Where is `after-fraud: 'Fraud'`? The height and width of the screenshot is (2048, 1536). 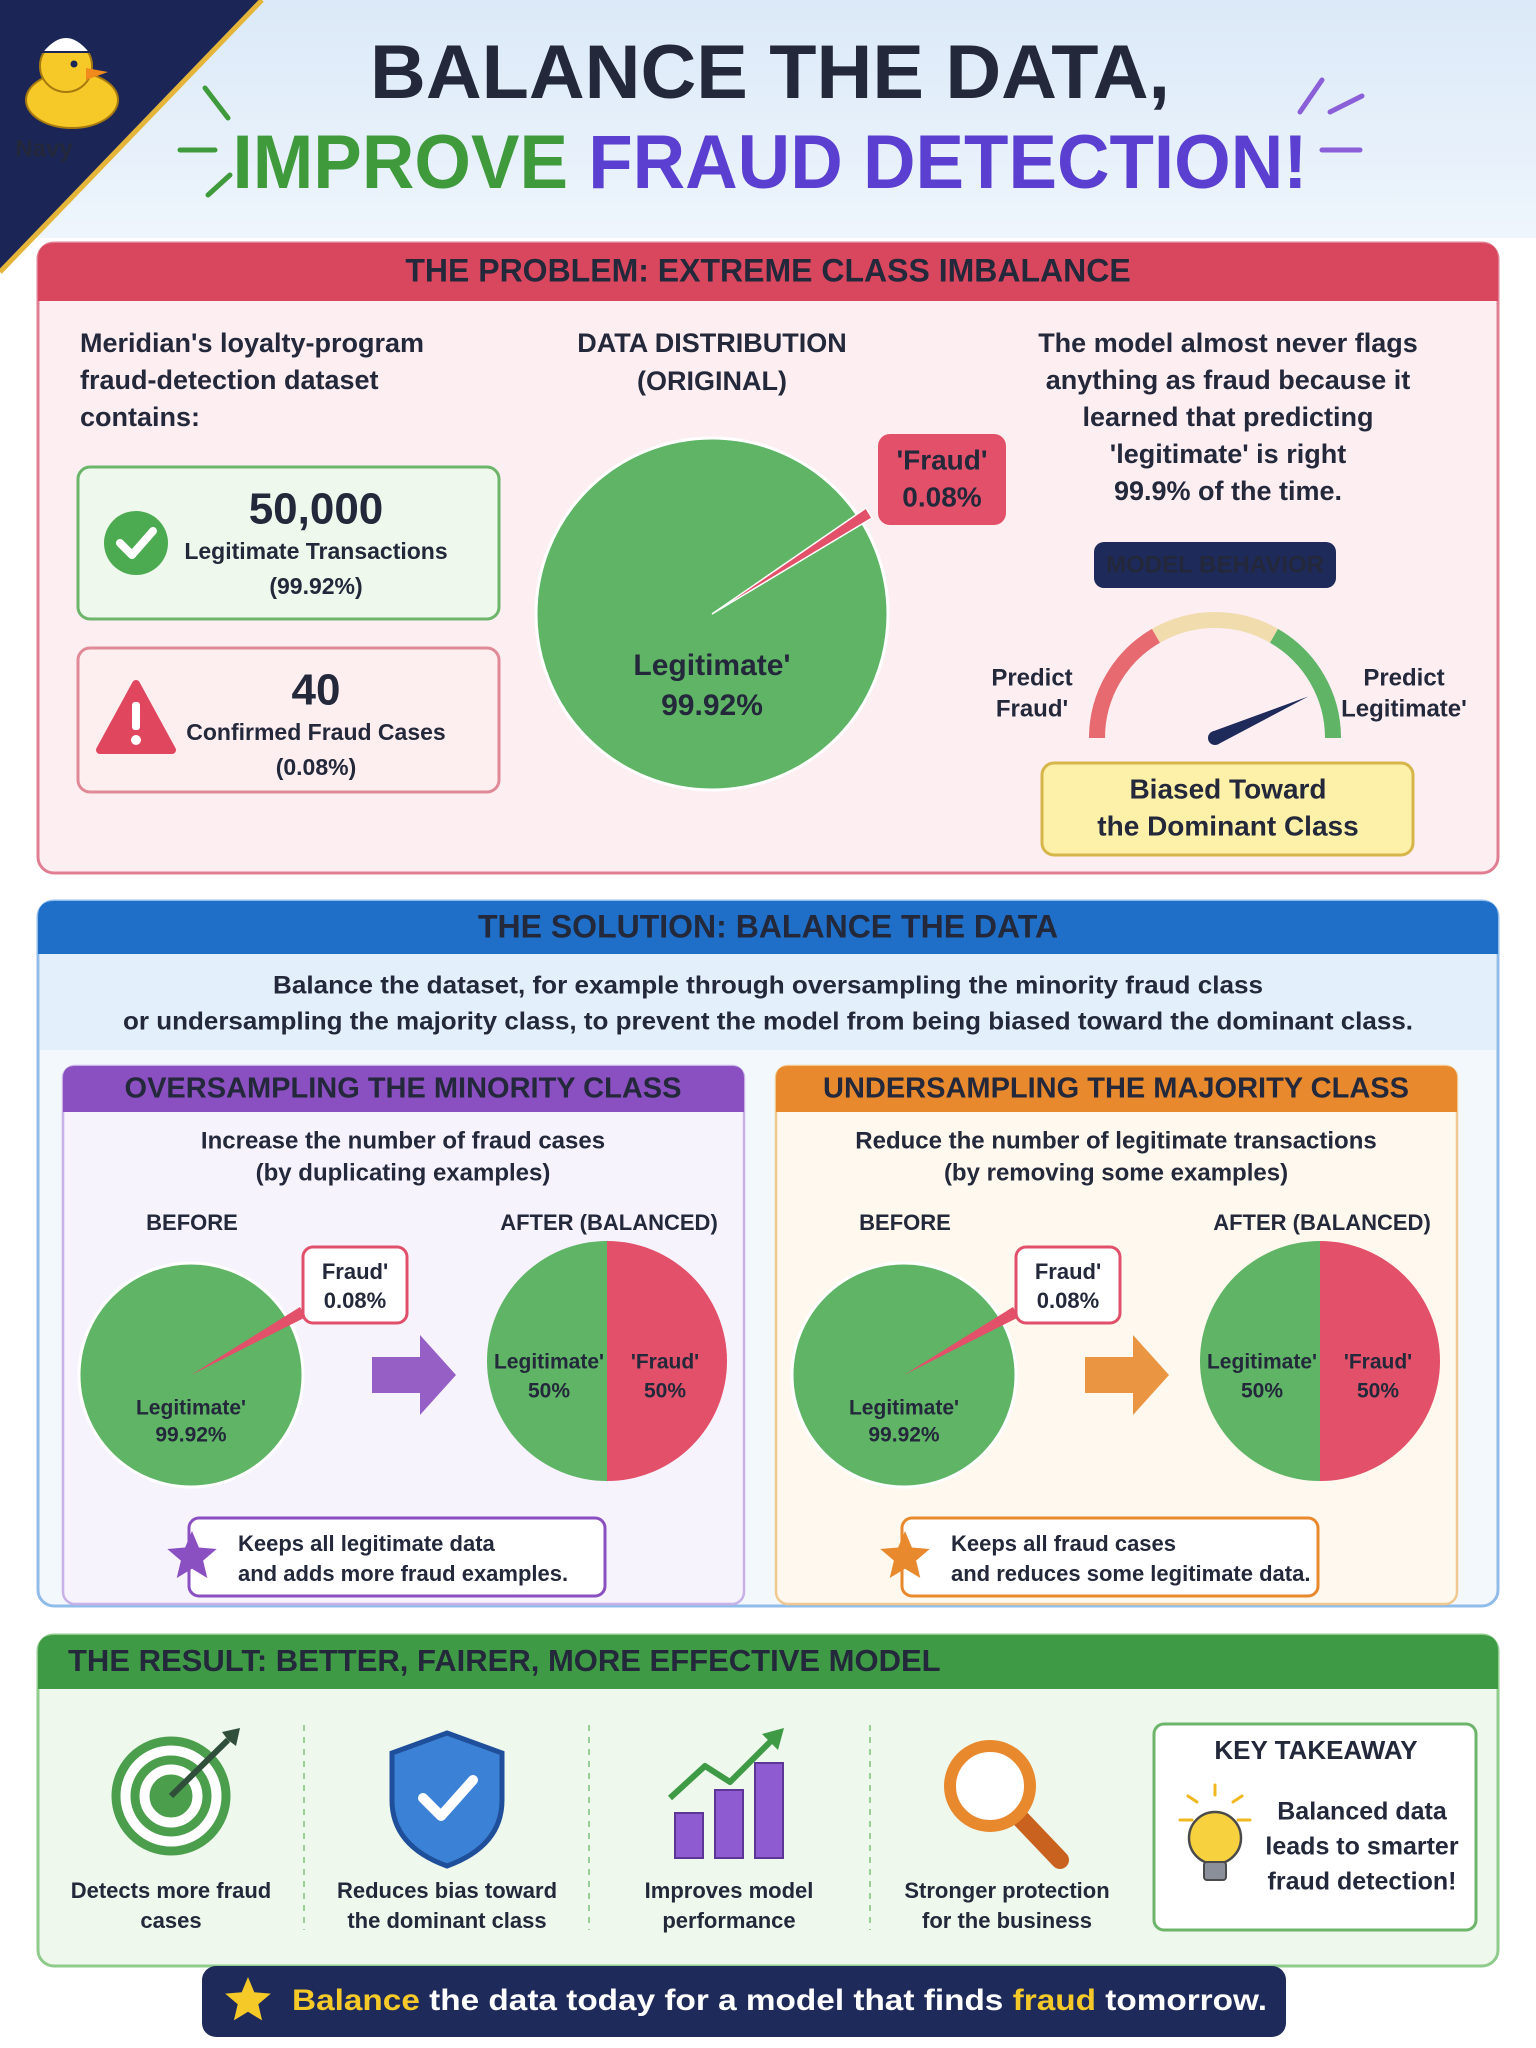
after-fraud: 'Fraud' is located at coordinates (1378, 1362).